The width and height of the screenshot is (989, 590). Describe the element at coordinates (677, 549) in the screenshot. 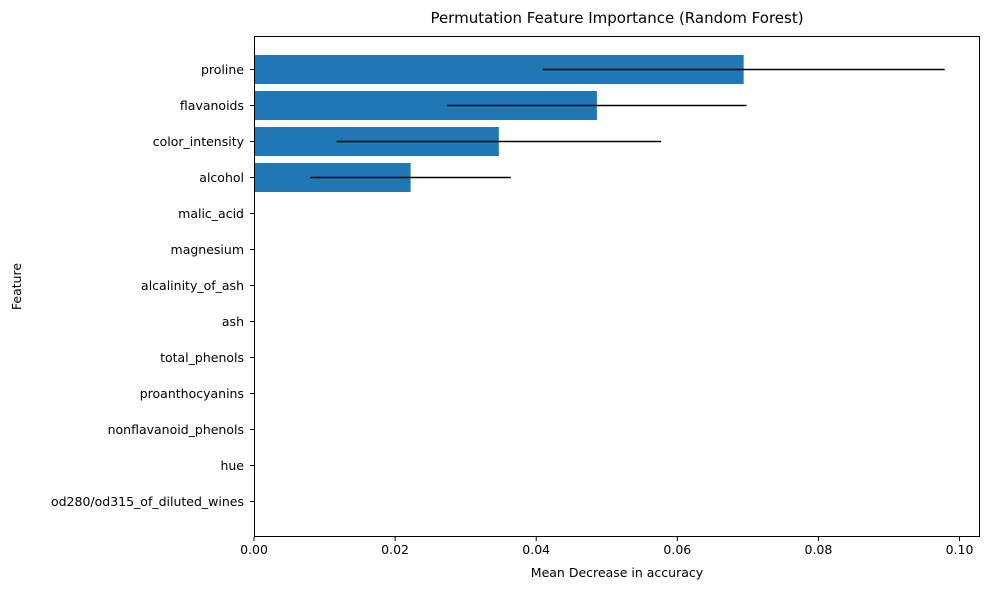

I see `x-tick-label: 0.06` at that location.